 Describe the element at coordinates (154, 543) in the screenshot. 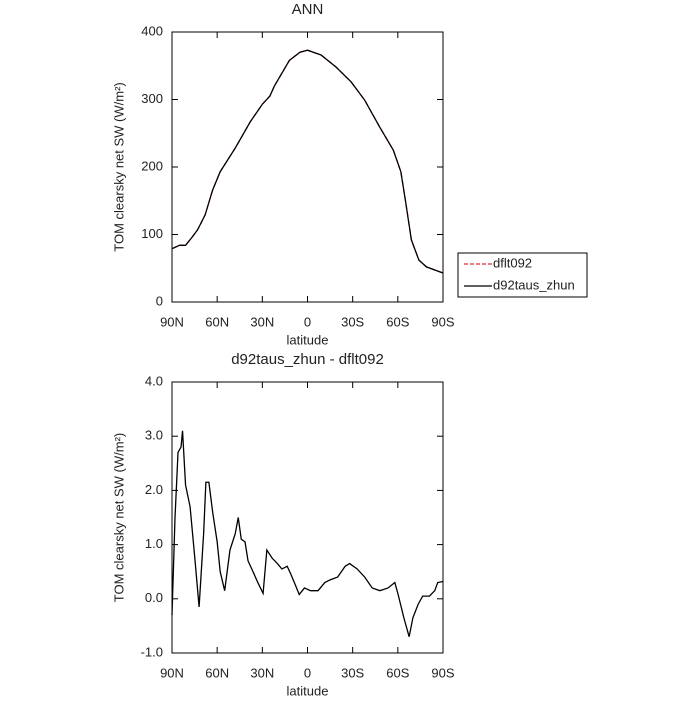

I see `y-tick-label: 1.0` at that location.